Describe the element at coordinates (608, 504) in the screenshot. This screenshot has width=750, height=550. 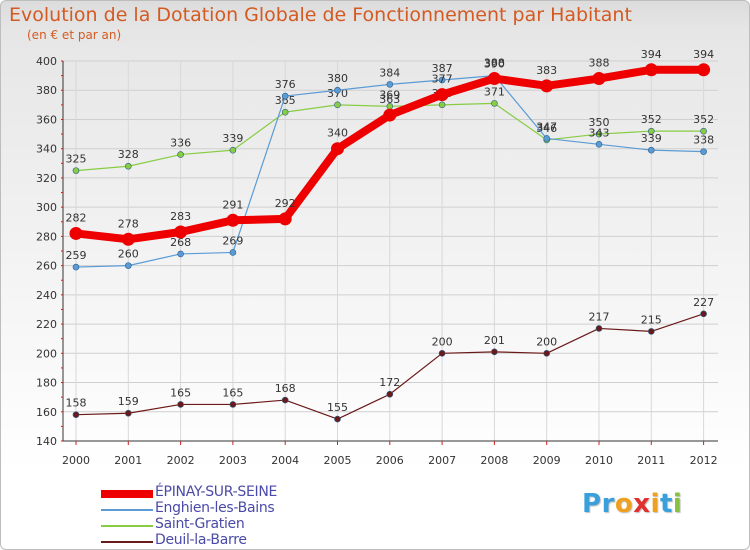
I see `logo-letter: r` at that location.